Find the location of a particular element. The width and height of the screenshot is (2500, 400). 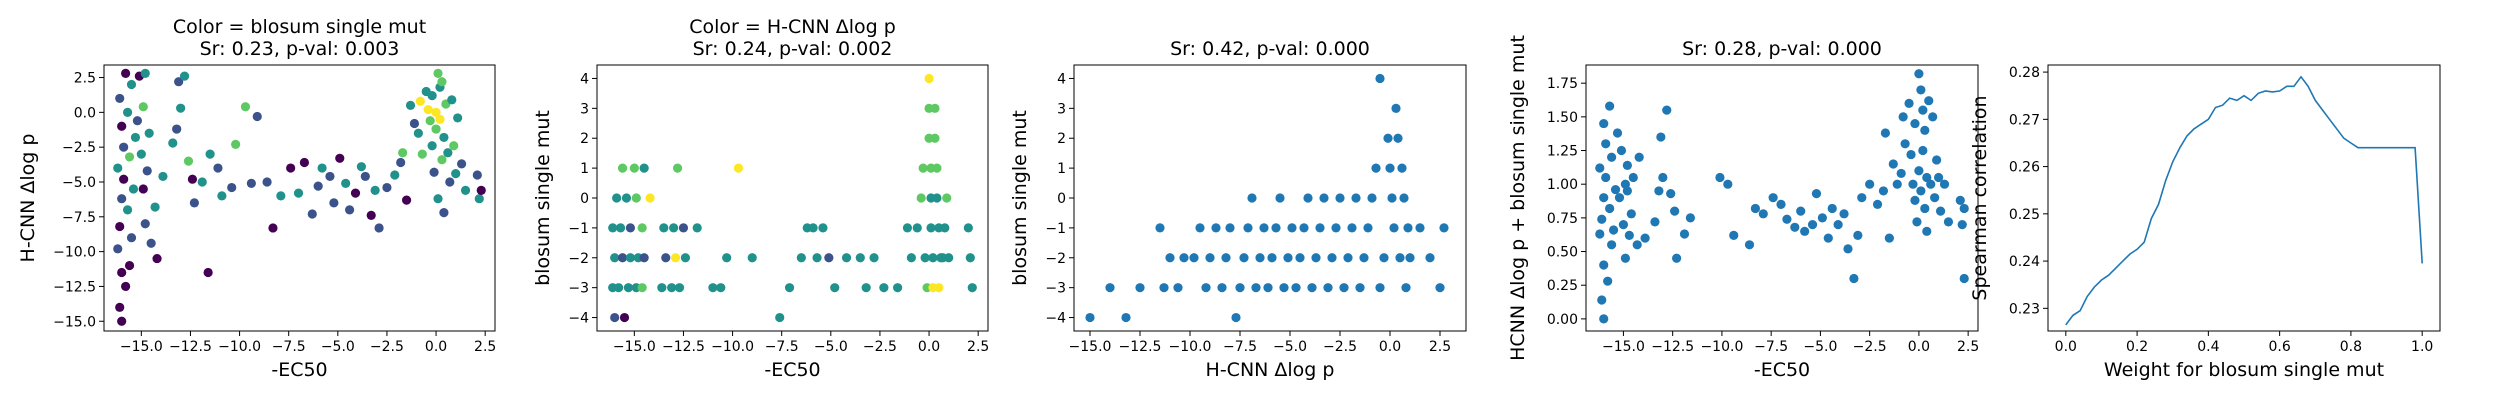

x-axis-label: Weight for blosum single mut is located at coordinates (2244, 370).